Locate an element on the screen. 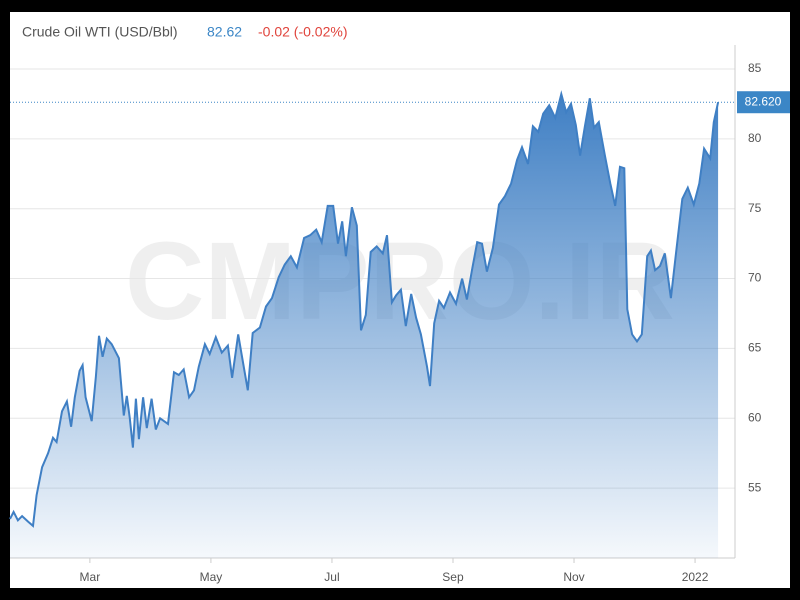 This screenshot has height=600, width=800. x-tick-label: Sep is located at coordinates (453, 577).